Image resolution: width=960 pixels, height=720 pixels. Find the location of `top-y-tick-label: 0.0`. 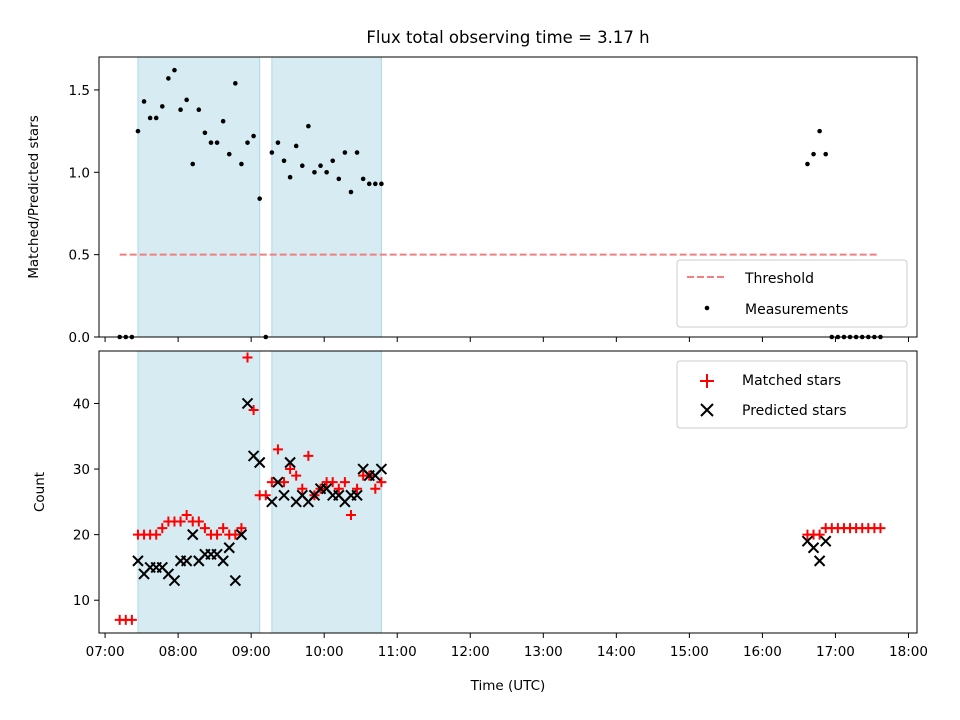

top-y-tick-label: 0.0 is located at coordinates (79, 338).